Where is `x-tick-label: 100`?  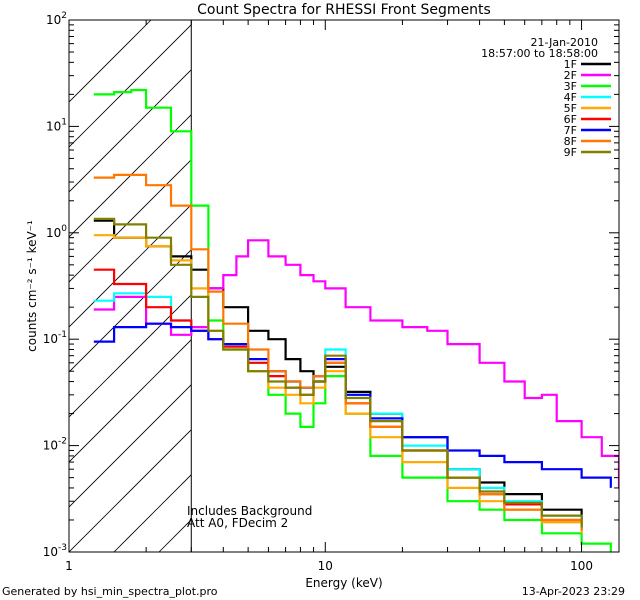
x-tick-label: 100 is located at coordinates (581, 566).